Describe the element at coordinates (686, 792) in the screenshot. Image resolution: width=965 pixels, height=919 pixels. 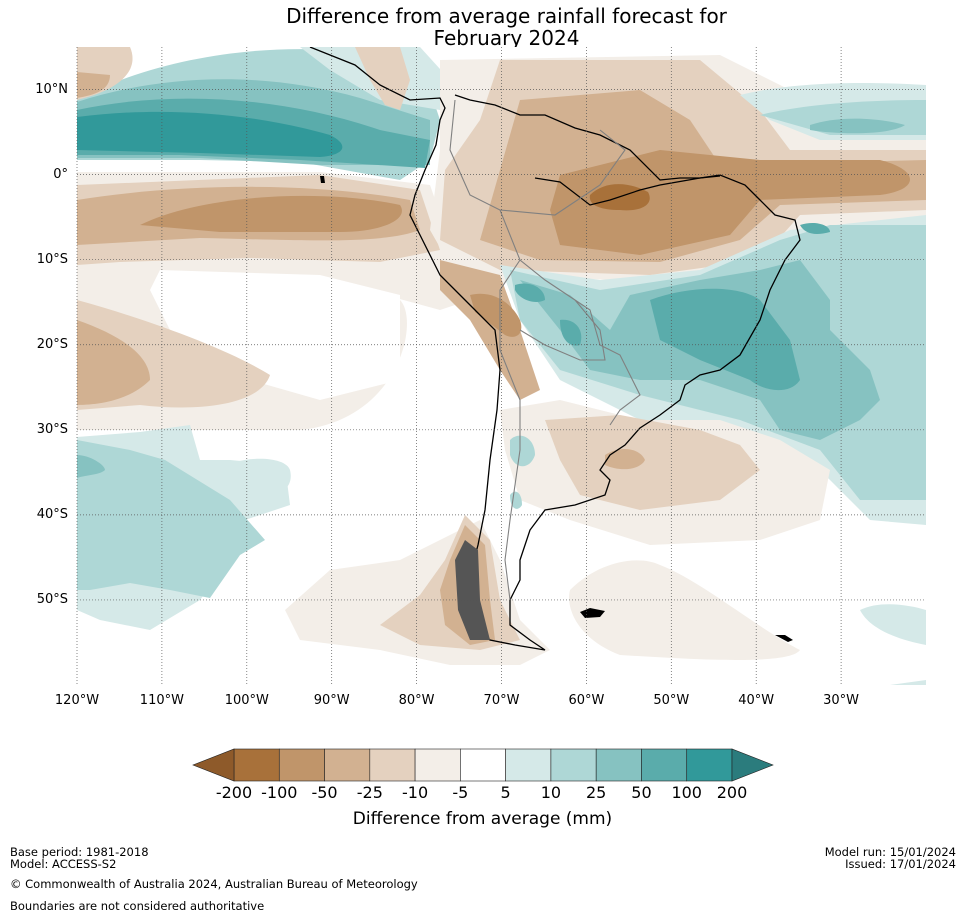
I see `colorbar-tick-label: 100` at that location.